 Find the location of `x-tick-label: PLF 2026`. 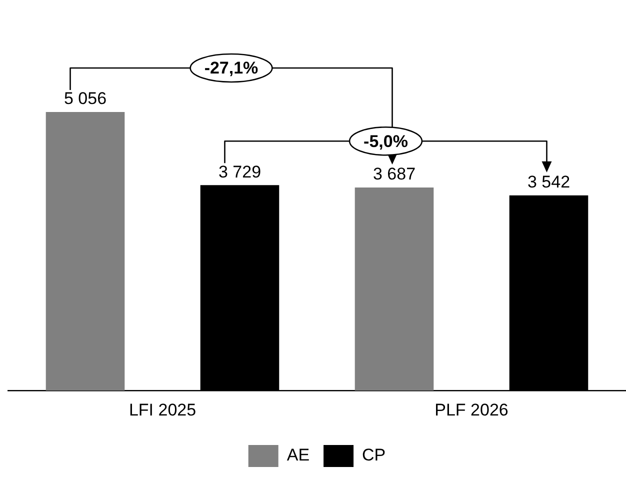

x-tick-label: PLF 2026 is located at coordinates (471, 410).